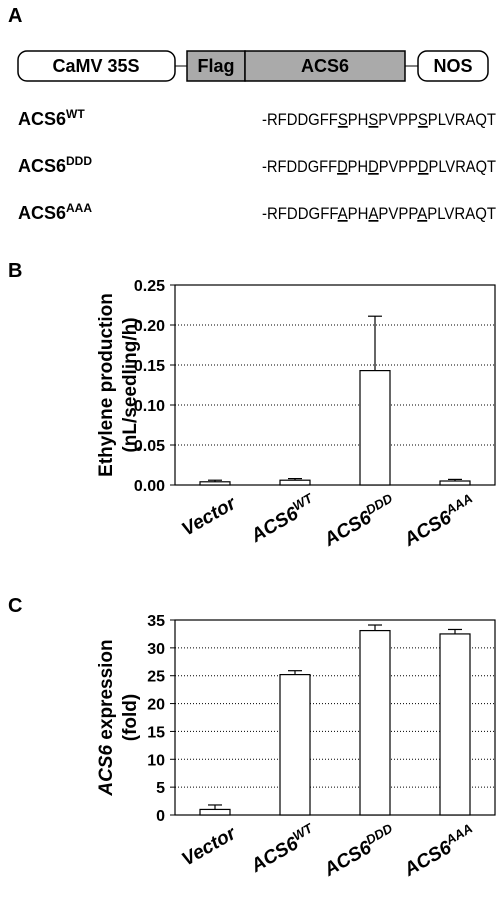 This screenshot has width=500, height=912. Describe the element at coordinates (156, 760) in the screenshot. I see `y-tick-label: 10` at that location.